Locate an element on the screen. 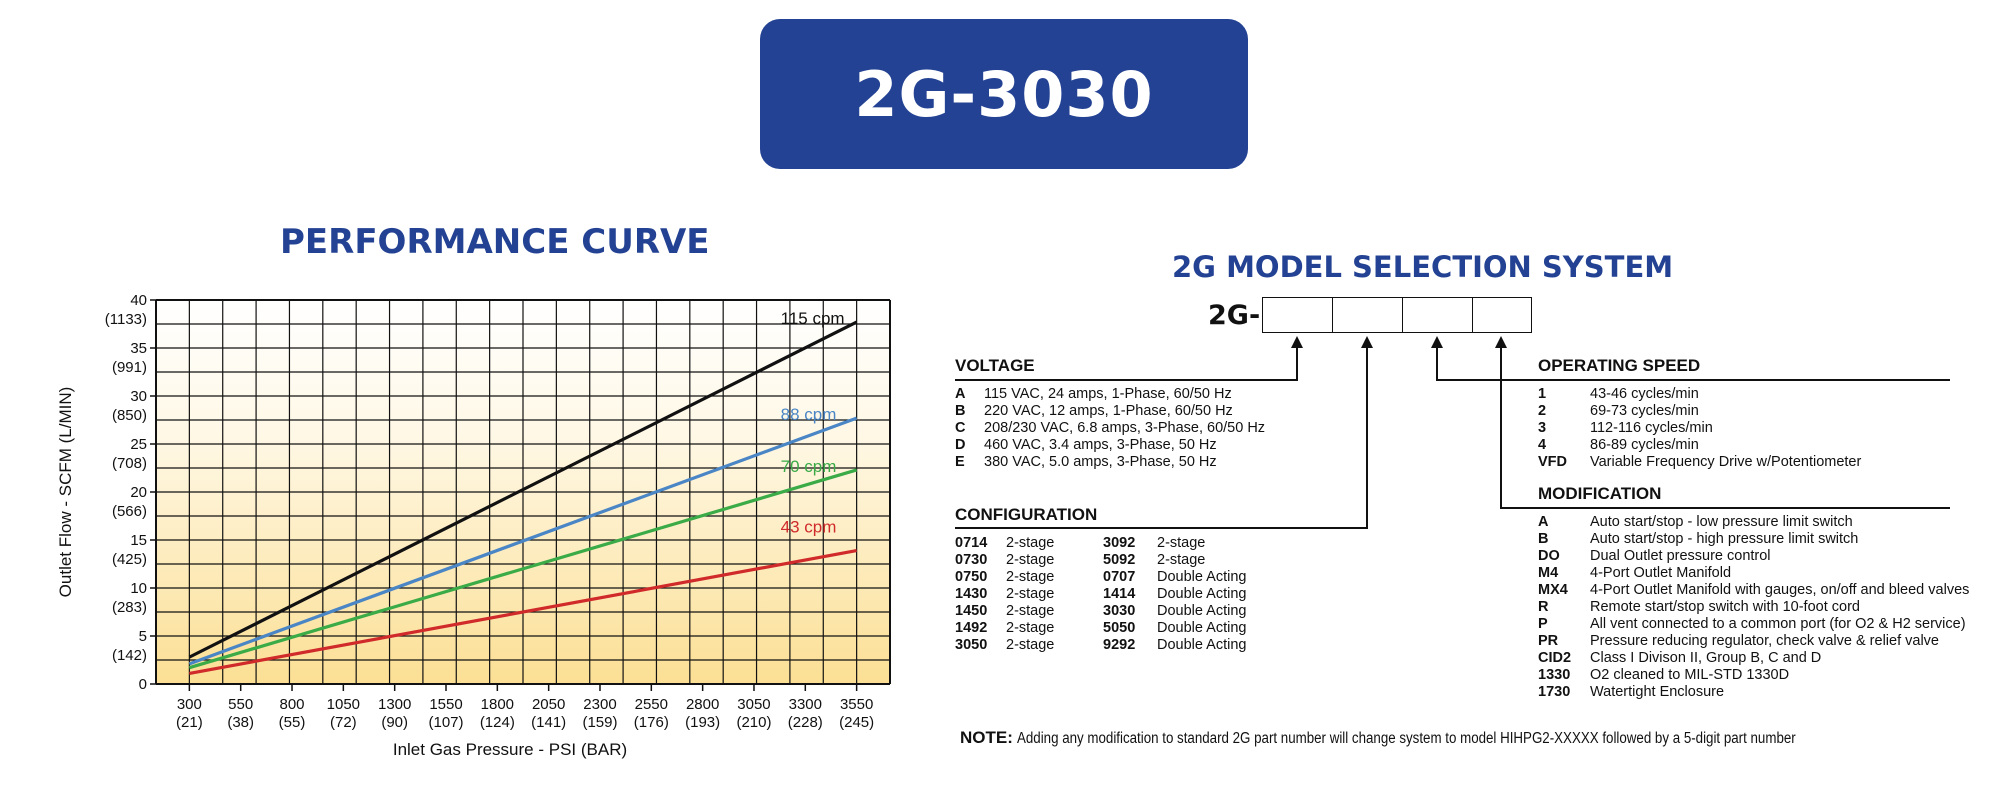 This screenshot has height=800, width=2000. x-tick-sublabel: (141) is located at coordinates (548, 722).